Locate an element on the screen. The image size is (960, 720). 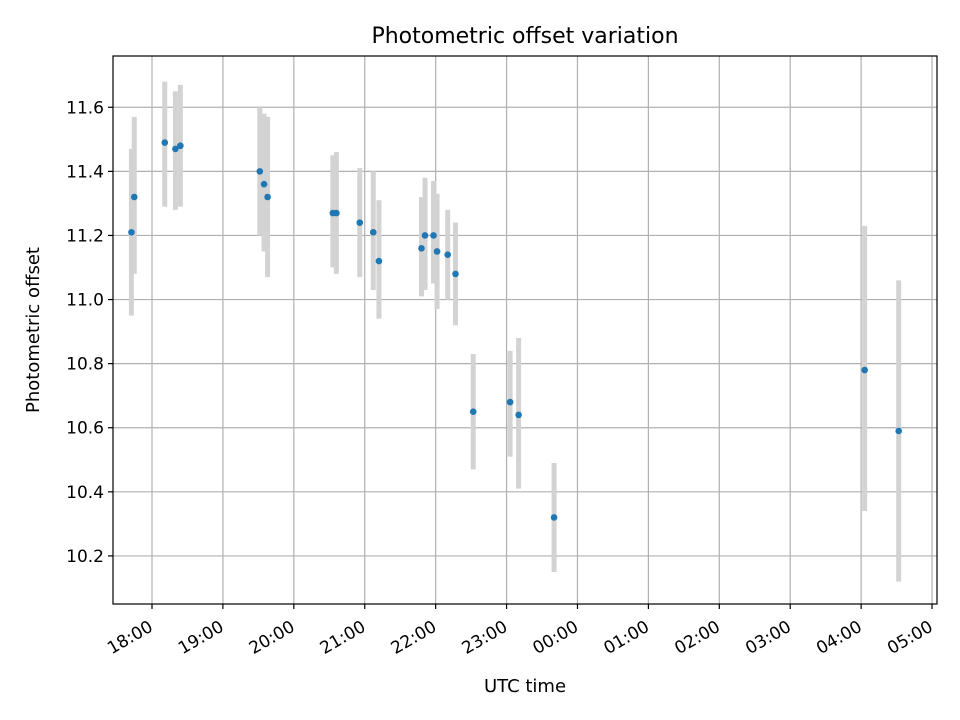
y-axis-ticks: 10.2 10.4 10.6 10.8 11.0 11.2 11.4 11.6 is located at coordinates (89, 332).